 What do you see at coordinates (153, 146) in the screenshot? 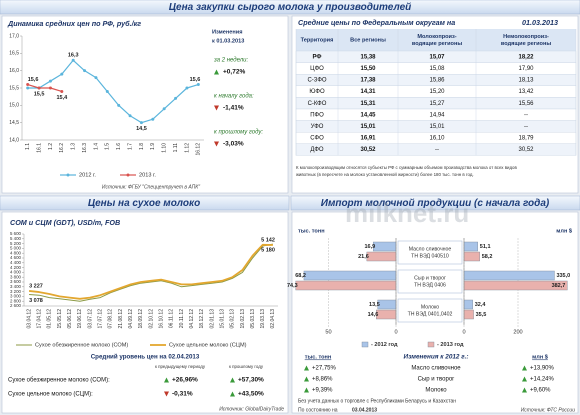
I see `x-tick-label: 1.9` at bounding box center [153, 146].